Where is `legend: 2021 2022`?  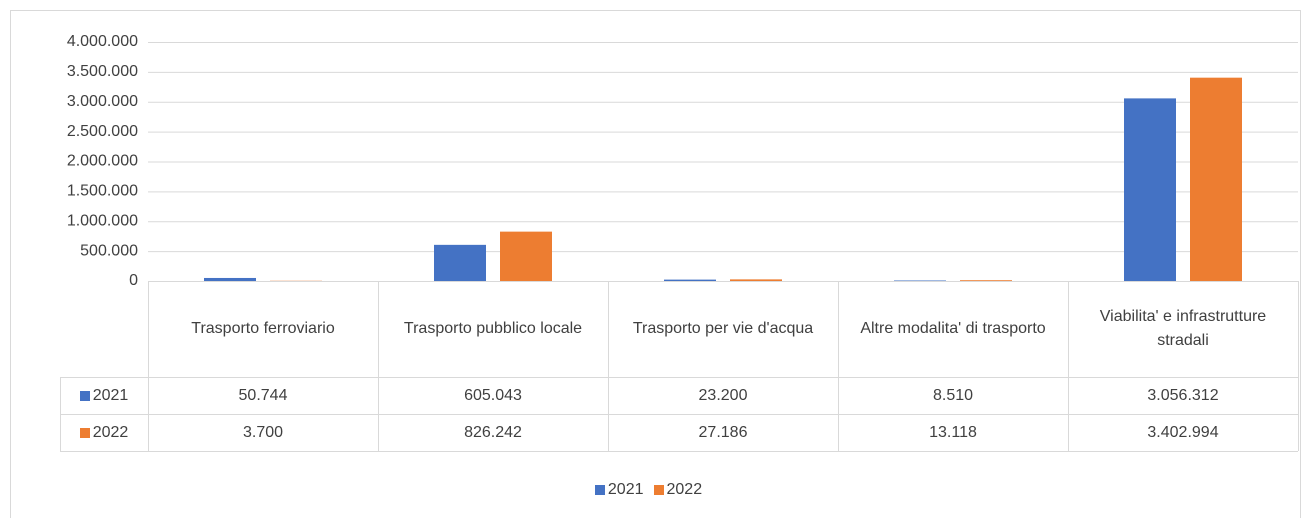 legend: 2021 2022 is located at coordinates (653, 490).